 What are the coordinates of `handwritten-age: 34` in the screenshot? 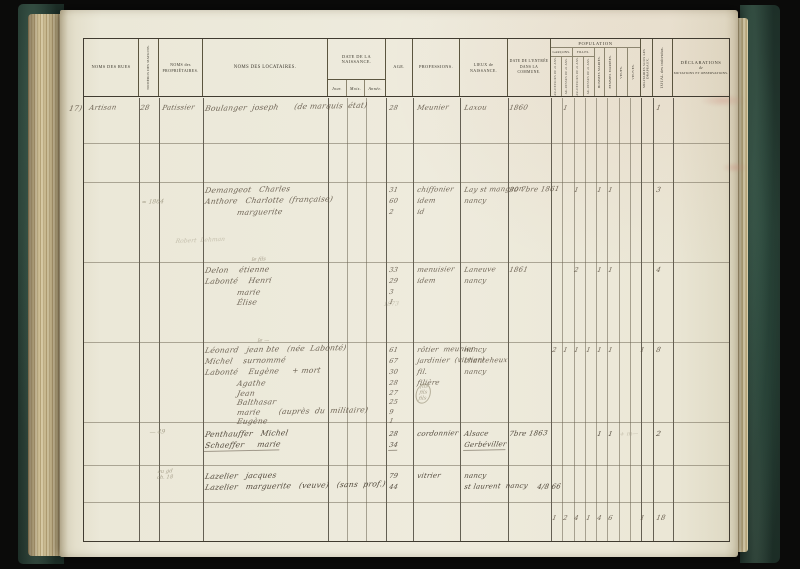 It's located at (393, 445).